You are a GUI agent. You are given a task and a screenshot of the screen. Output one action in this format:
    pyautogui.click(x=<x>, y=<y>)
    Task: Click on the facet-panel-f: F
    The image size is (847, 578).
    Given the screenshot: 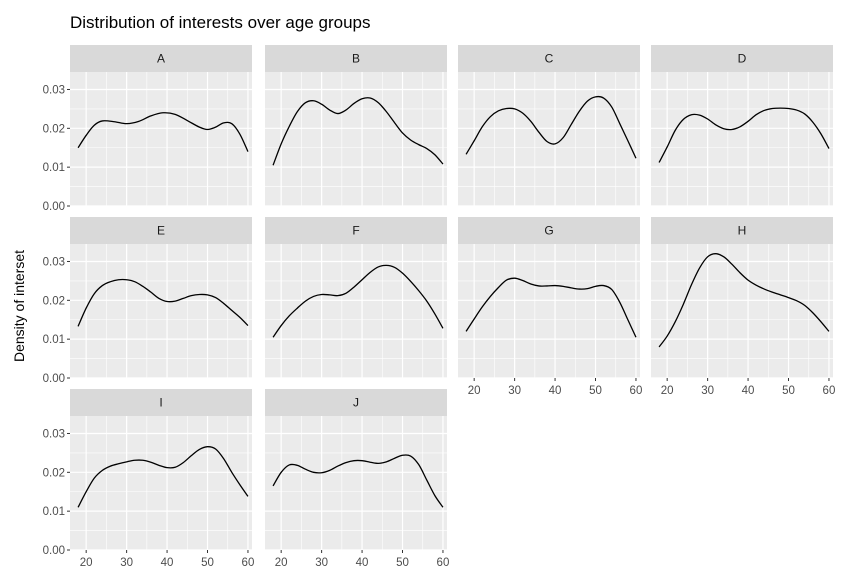 What is the action you would take?
    pyautogui.click(x=356, y=298)
    